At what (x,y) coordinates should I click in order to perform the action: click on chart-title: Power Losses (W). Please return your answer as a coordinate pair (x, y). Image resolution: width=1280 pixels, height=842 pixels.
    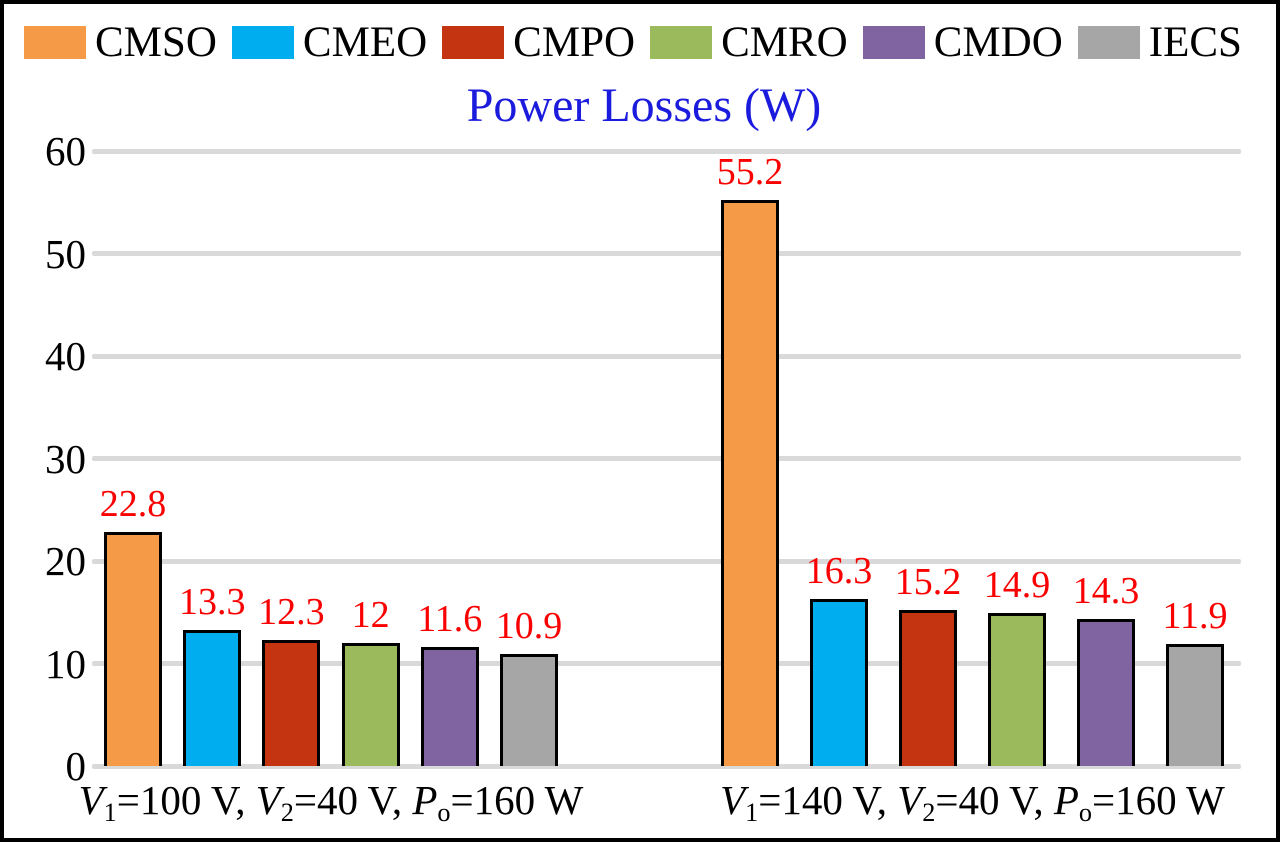
    Looking at the image, I should click on (644, 105).